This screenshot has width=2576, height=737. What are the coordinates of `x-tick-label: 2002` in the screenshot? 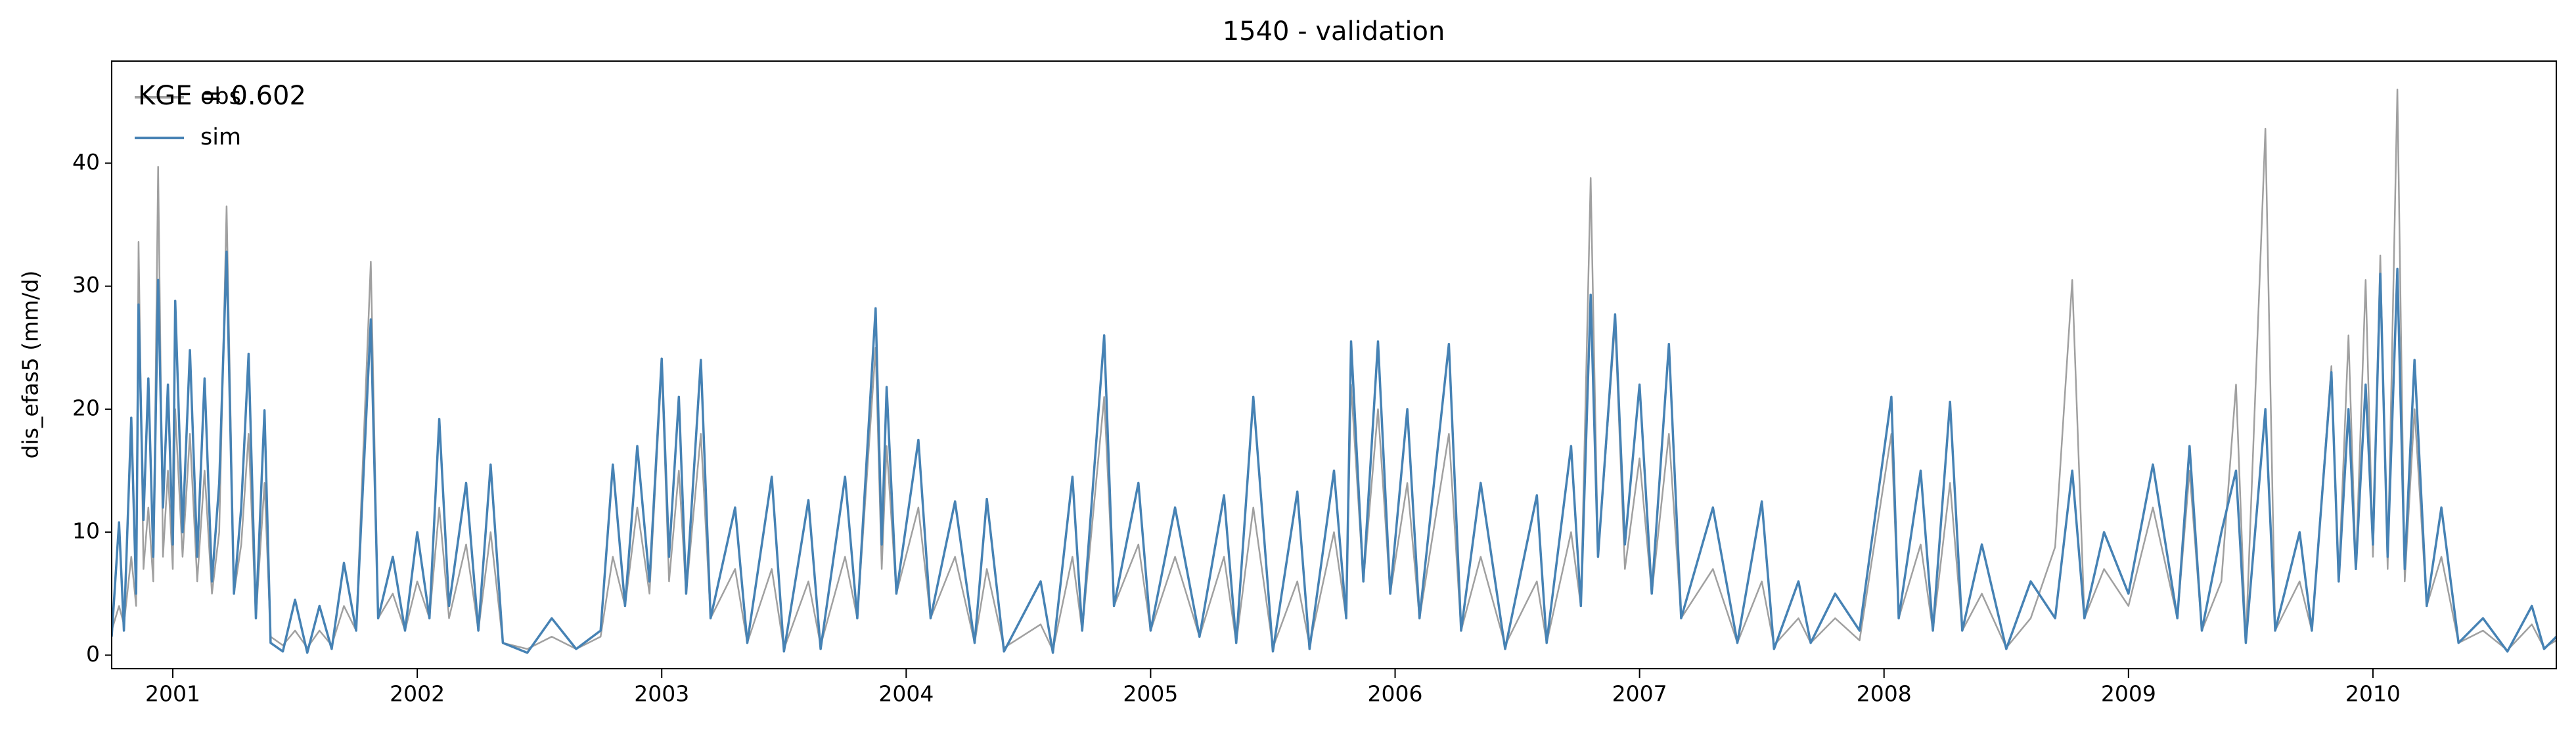 It's located at (417, 694).